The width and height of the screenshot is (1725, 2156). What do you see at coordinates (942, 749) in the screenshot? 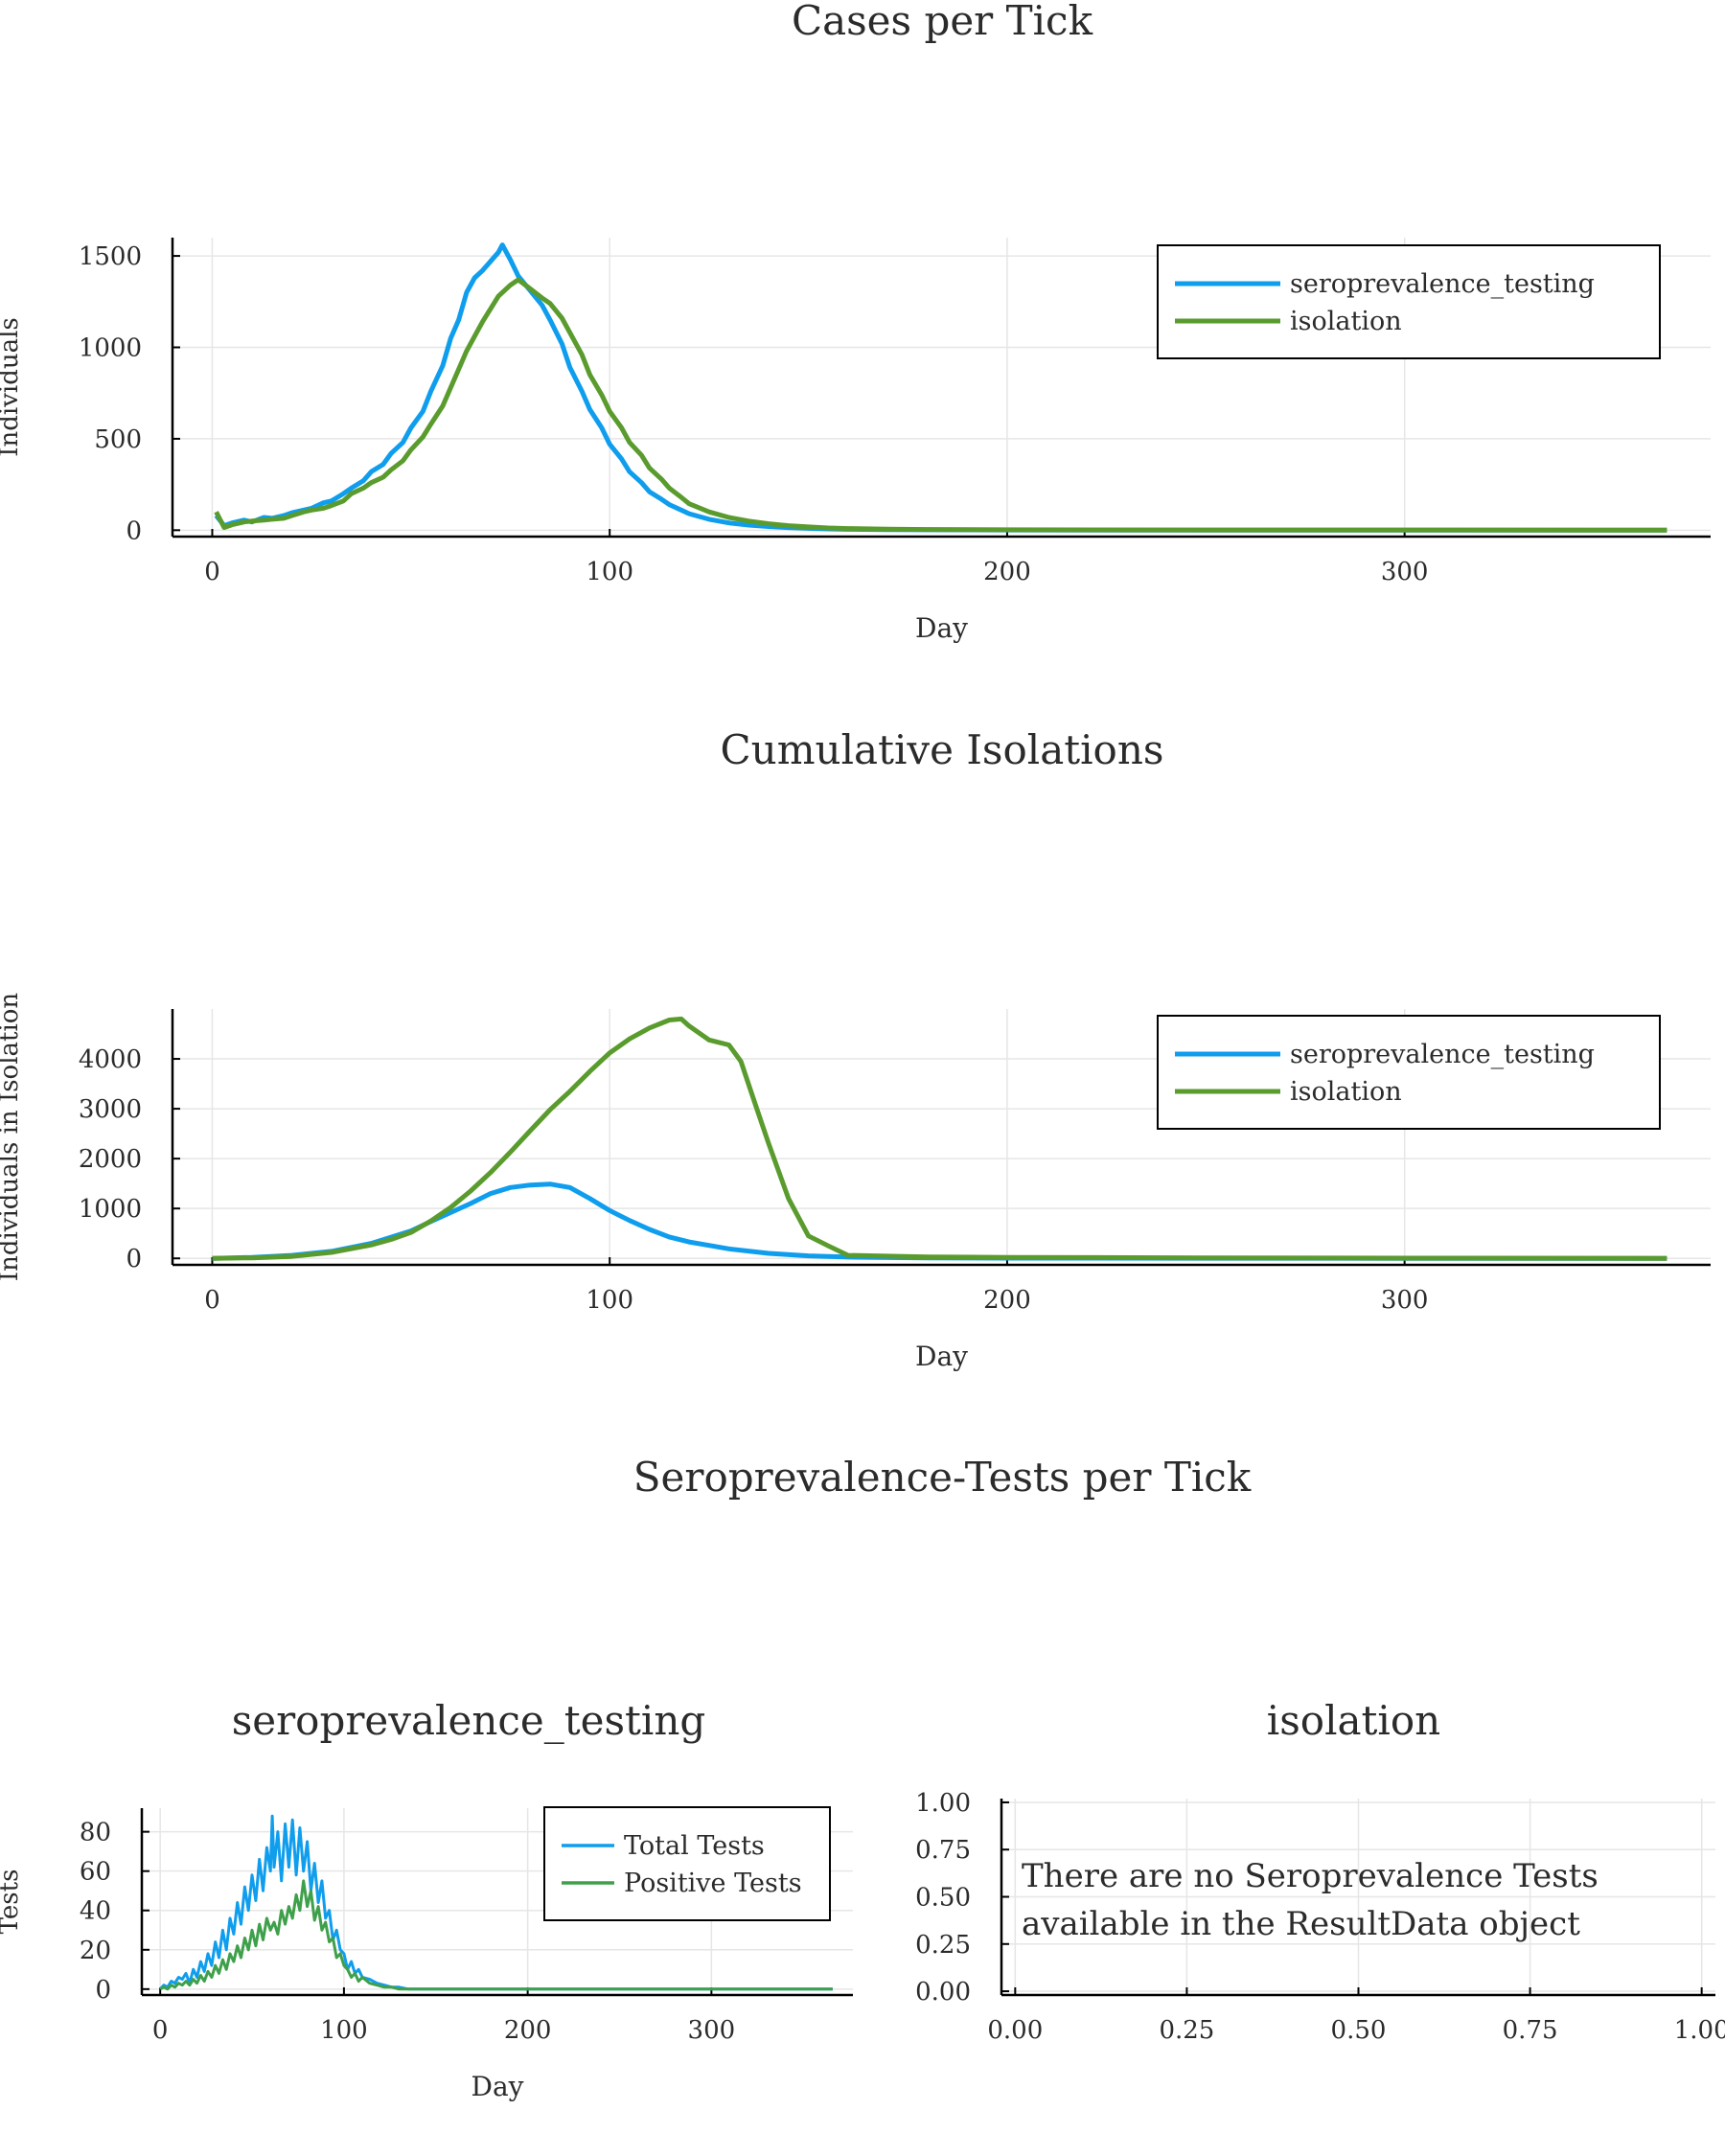
I see `chart-title: Cumulative Isolations` at bounding box center [942, 749].